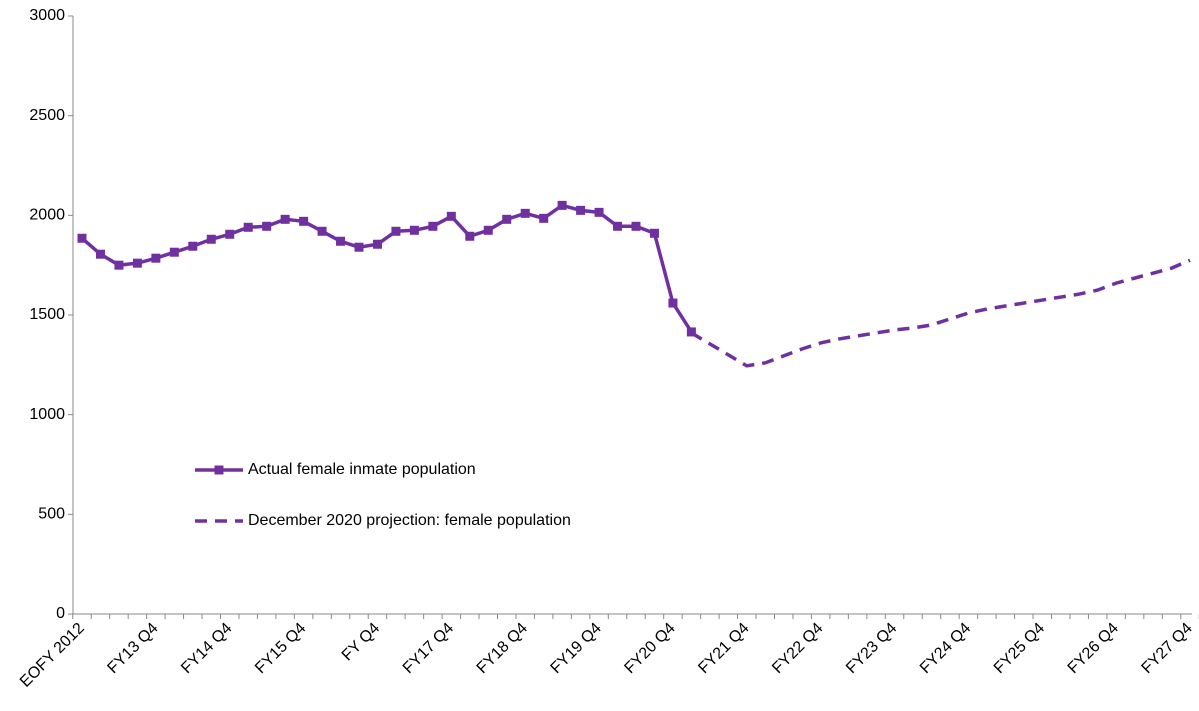 The image size is (1199, 711). What do you see at coordinates (47, 414) in the screenshot?
I see `y-tick-label: 1000` at bounding box center [47, 414].